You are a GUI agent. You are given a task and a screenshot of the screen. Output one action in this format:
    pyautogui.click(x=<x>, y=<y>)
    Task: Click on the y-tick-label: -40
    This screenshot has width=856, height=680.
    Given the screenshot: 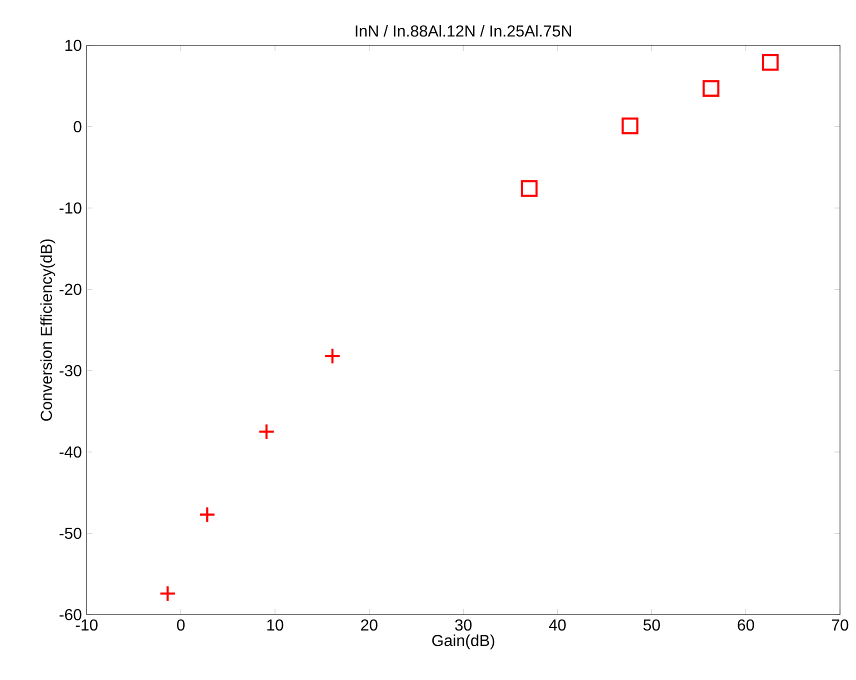 What is the action you would take?
    pyautogui.click(x=71, y=452)
    